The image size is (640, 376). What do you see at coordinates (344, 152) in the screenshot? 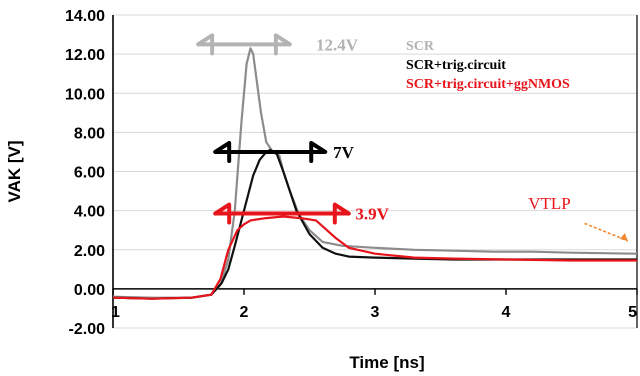
I see `annotation-label: 7V` at bounding box center [344, 152].